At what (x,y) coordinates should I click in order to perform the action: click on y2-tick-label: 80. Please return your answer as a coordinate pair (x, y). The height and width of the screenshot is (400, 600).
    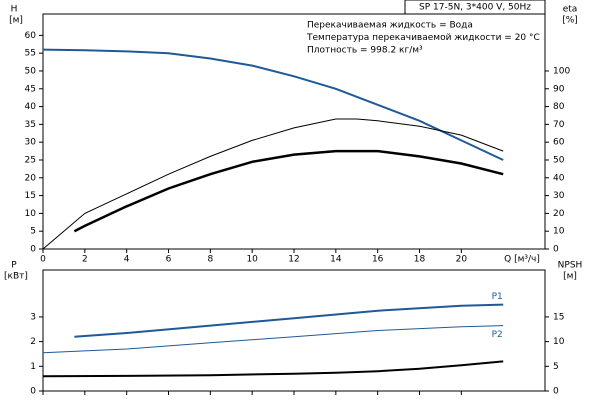
    Looking at the image, I should click on (559, 107).